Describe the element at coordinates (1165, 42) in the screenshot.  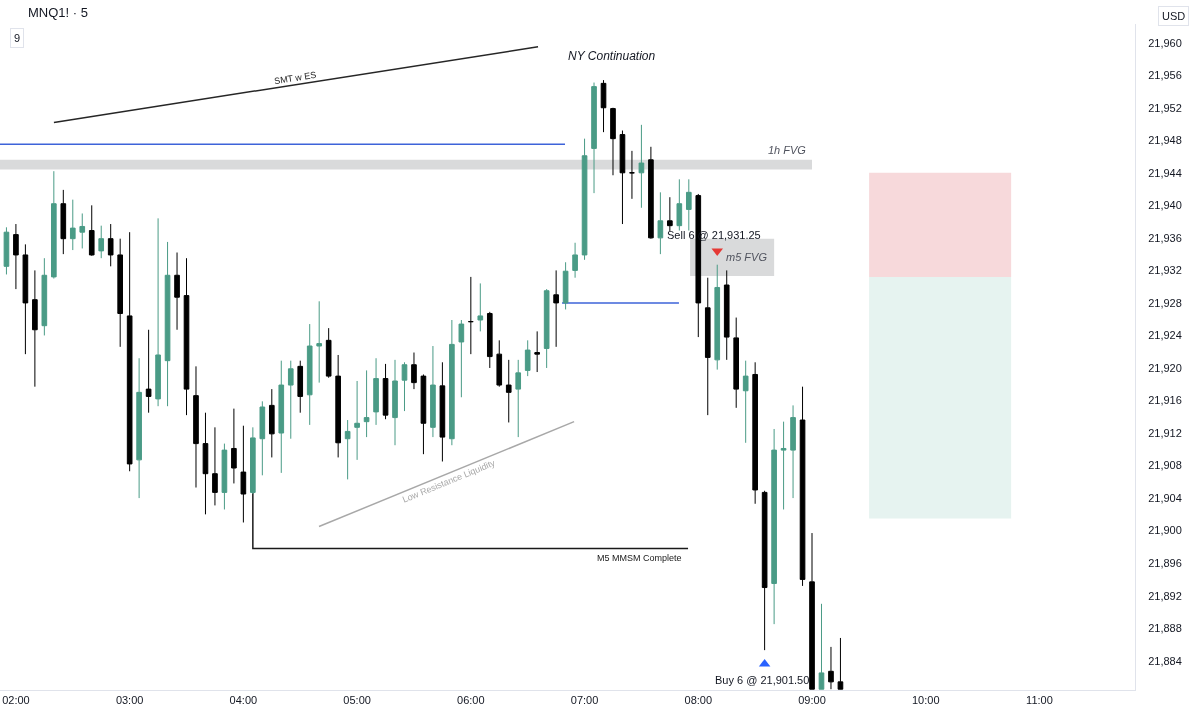
I see `y-tick-label: 21,960` at that location.